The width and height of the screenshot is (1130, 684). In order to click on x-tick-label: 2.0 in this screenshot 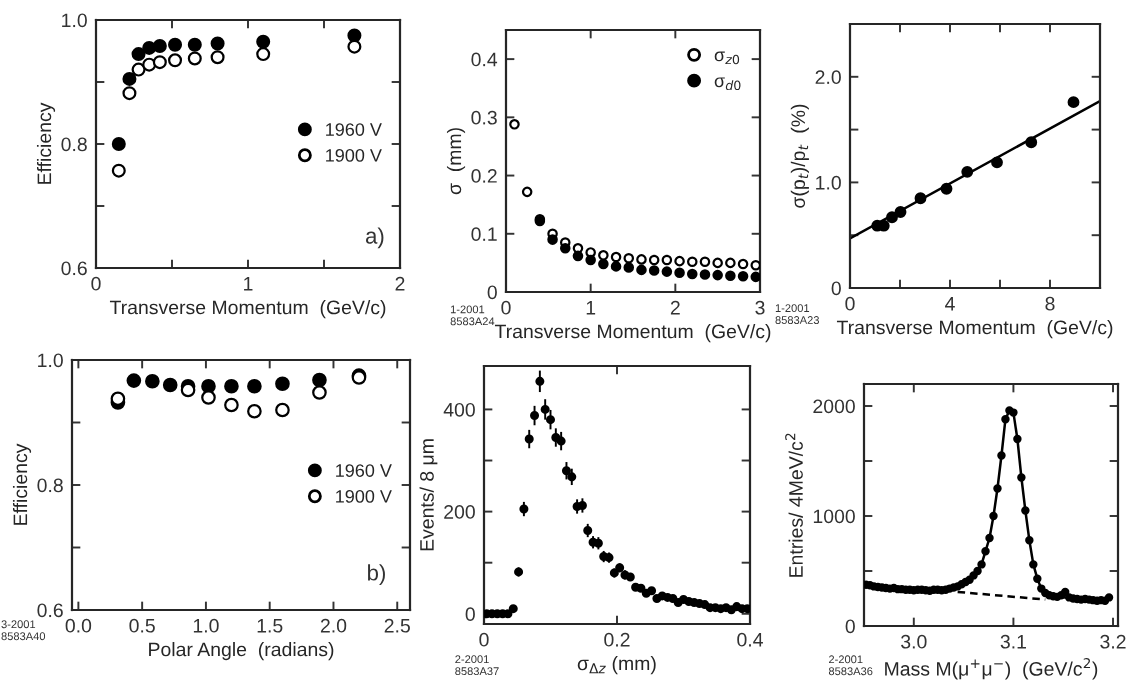, I will do `click(333, 625)`.